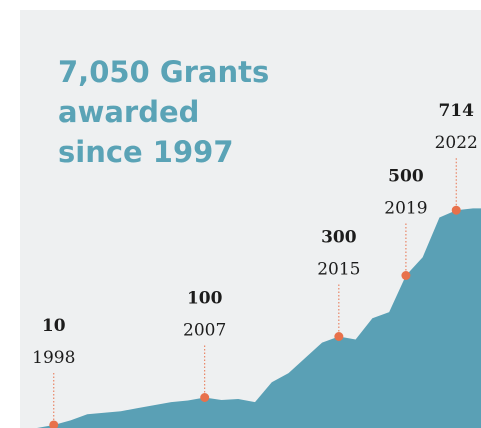 This screenshot has width=481, height=428. I want to click on value-label: 300, so click(339, 238).